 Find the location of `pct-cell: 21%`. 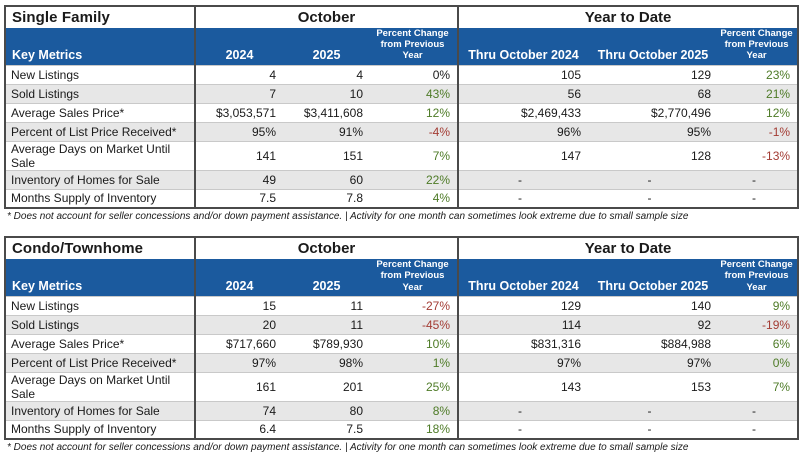

pct-cell: 21% is located at coordinates (758, 93).